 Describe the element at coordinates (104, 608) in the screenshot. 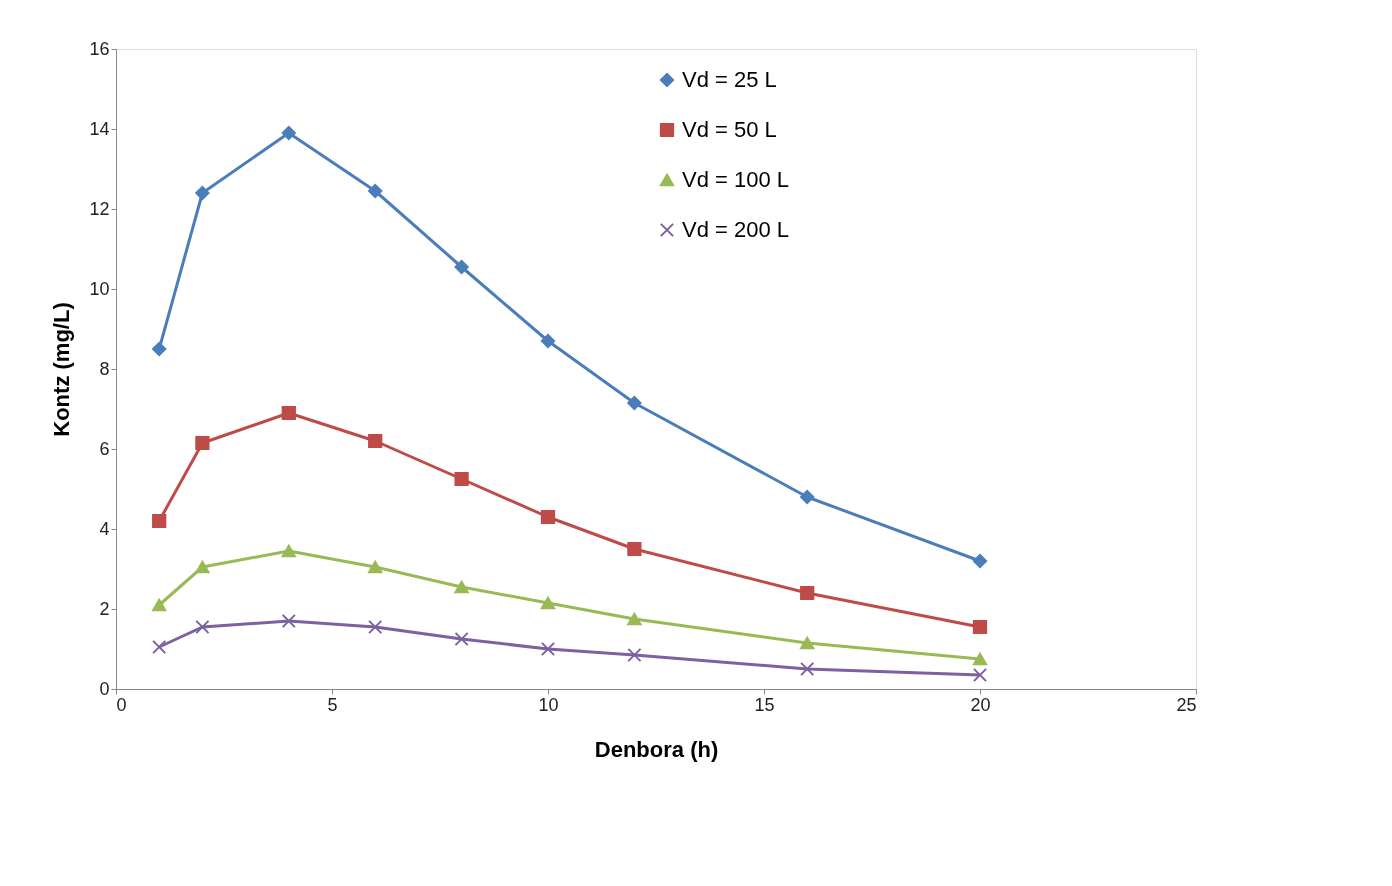

I see `y-tick-label: 2` at that location.